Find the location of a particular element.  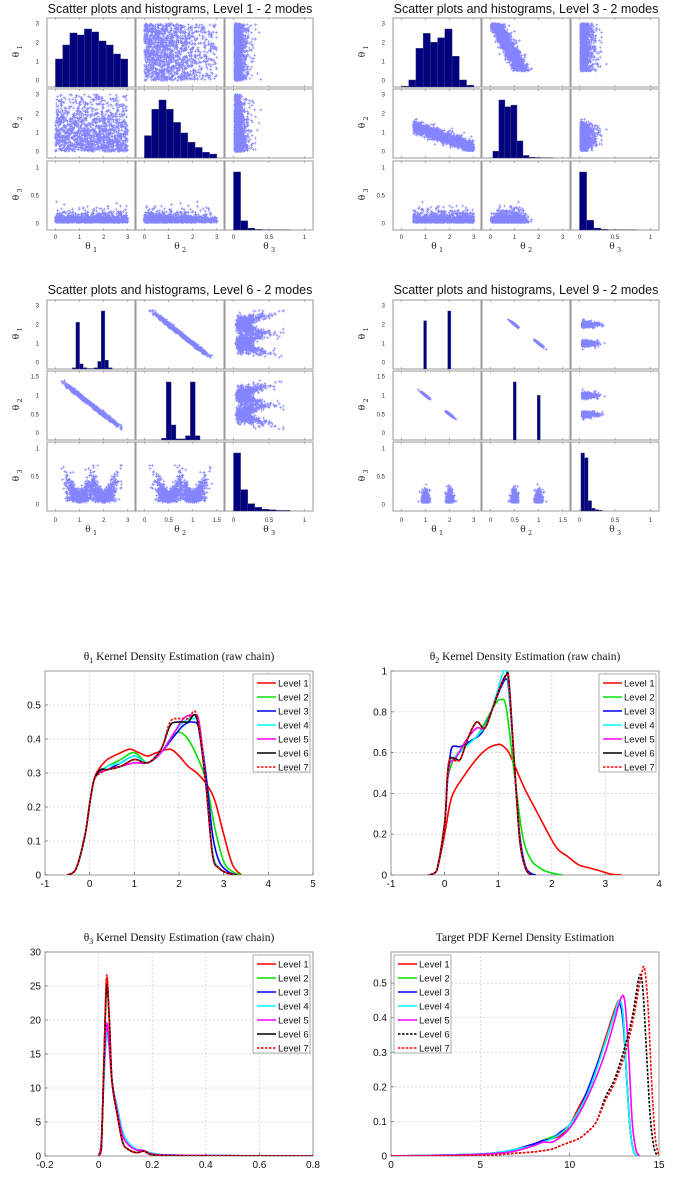

axes-frame is located at coordinates (525, 1054).